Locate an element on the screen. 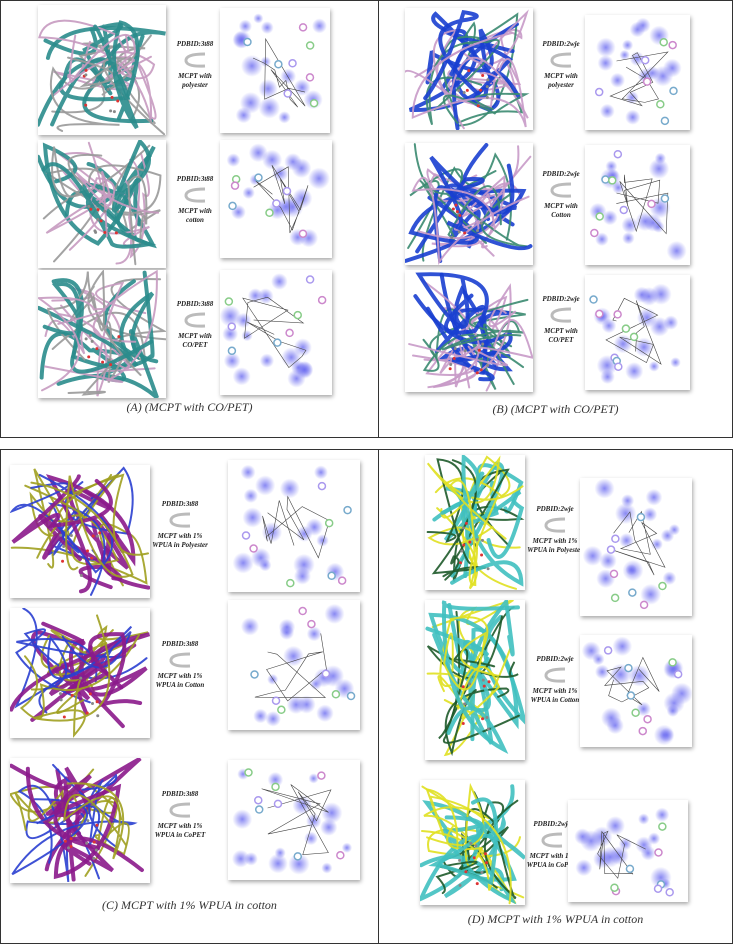  protein-structure-image is located at coordinates (80, 531).